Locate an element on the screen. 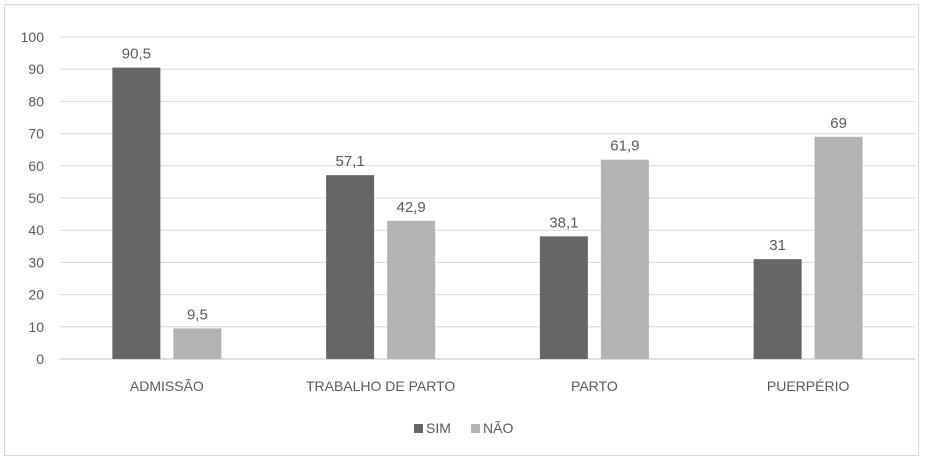 The image size is (925, 461). data-label: 61,9 is located at coordinates (624, 146).